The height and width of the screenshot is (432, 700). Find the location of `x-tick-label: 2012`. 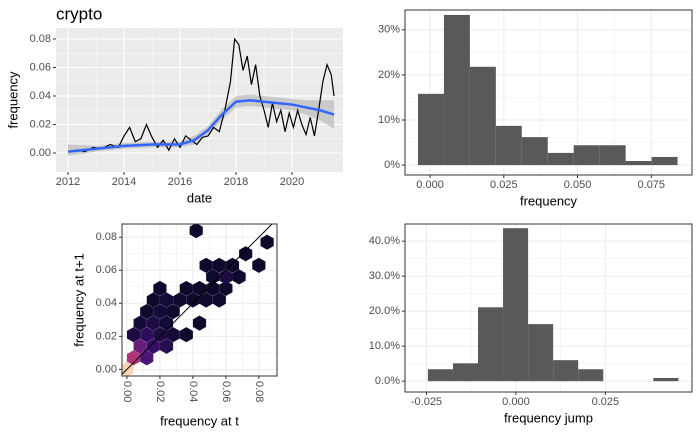

x-tick-label: 2012 is located at coordinates (68, 182).